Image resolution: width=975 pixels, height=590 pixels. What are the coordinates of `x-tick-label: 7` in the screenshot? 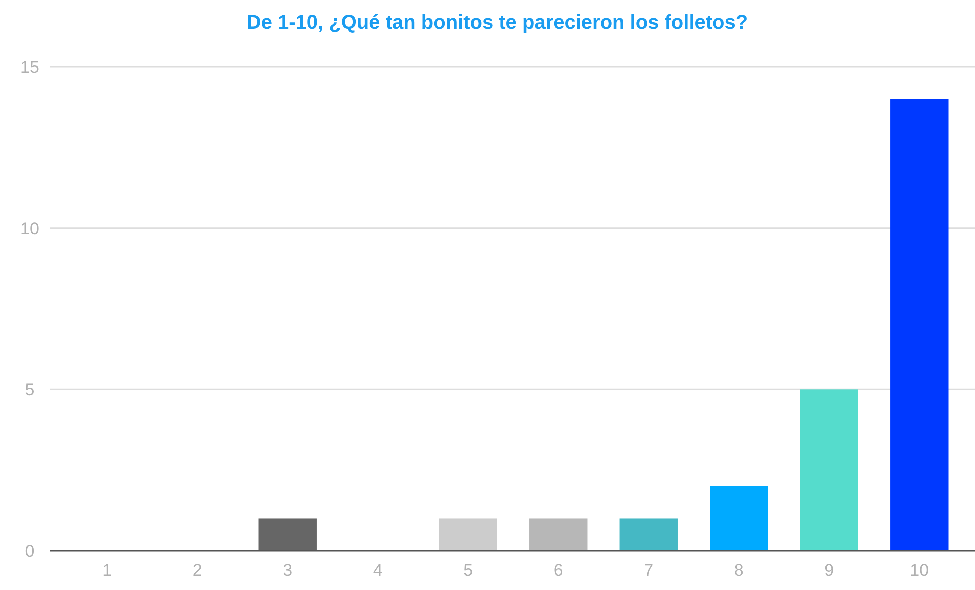 It's located at (649, 570).